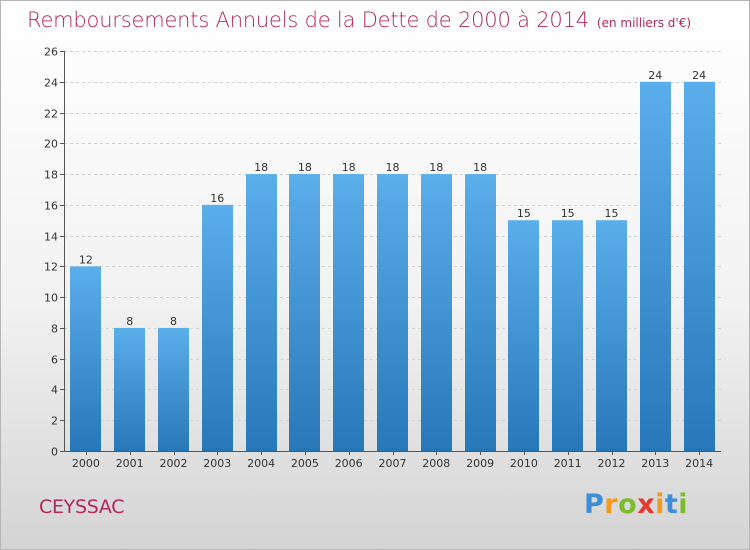 Image resolution: width=750 pixels, height=550 pixels. Describe the element at coordinates (480, 463) in the screenshot. I see `x-tick-label: 2009` at that location.